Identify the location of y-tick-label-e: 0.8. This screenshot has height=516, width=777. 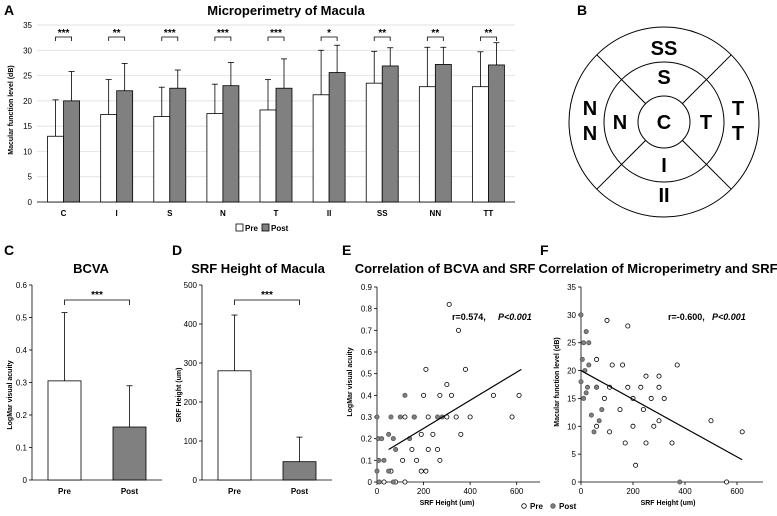
(367, 309).